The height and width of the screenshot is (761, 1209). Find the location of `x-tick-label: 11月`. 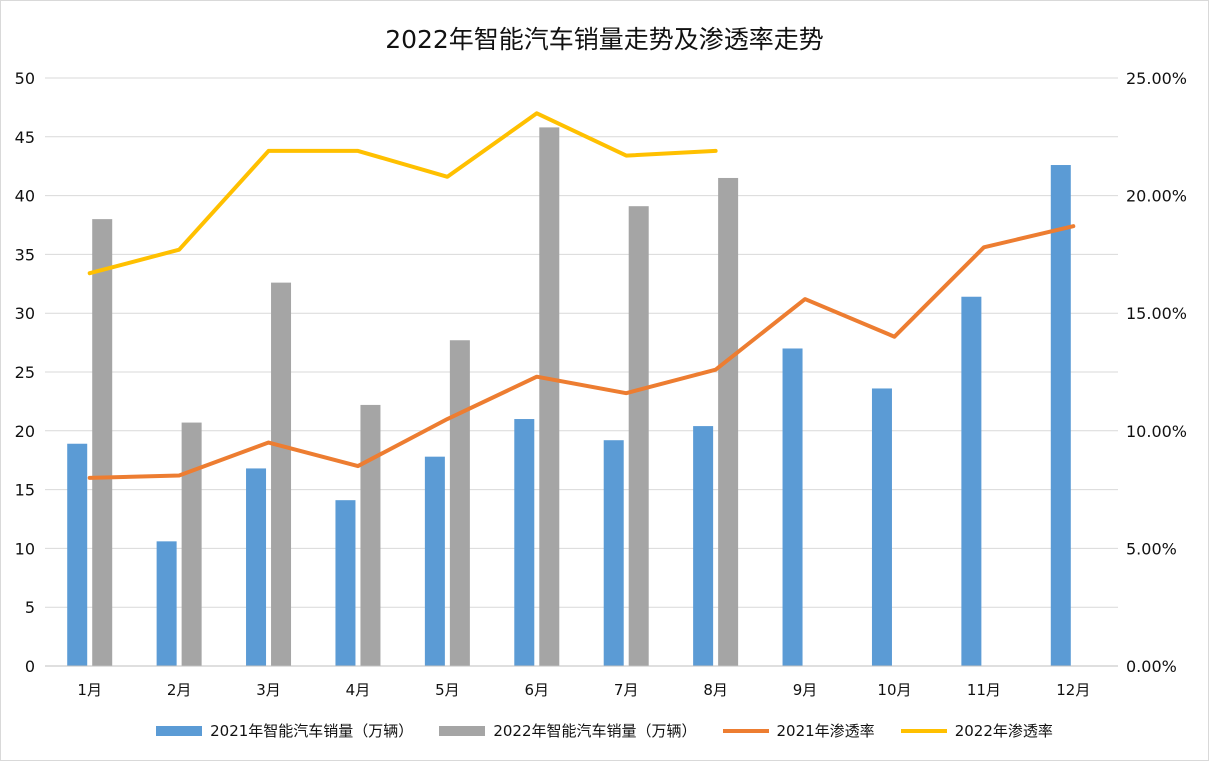

x-tick-label: 11月 is located at coordinates (984, 690).